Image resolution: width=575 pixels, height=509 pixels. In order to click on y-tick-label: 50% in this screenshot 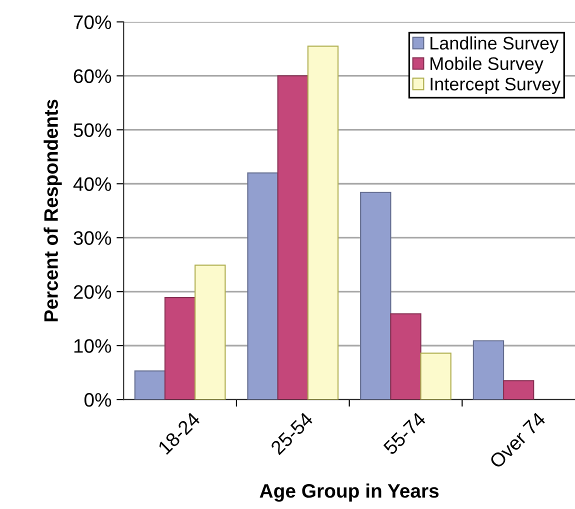, I will do `click(93, 130)`.